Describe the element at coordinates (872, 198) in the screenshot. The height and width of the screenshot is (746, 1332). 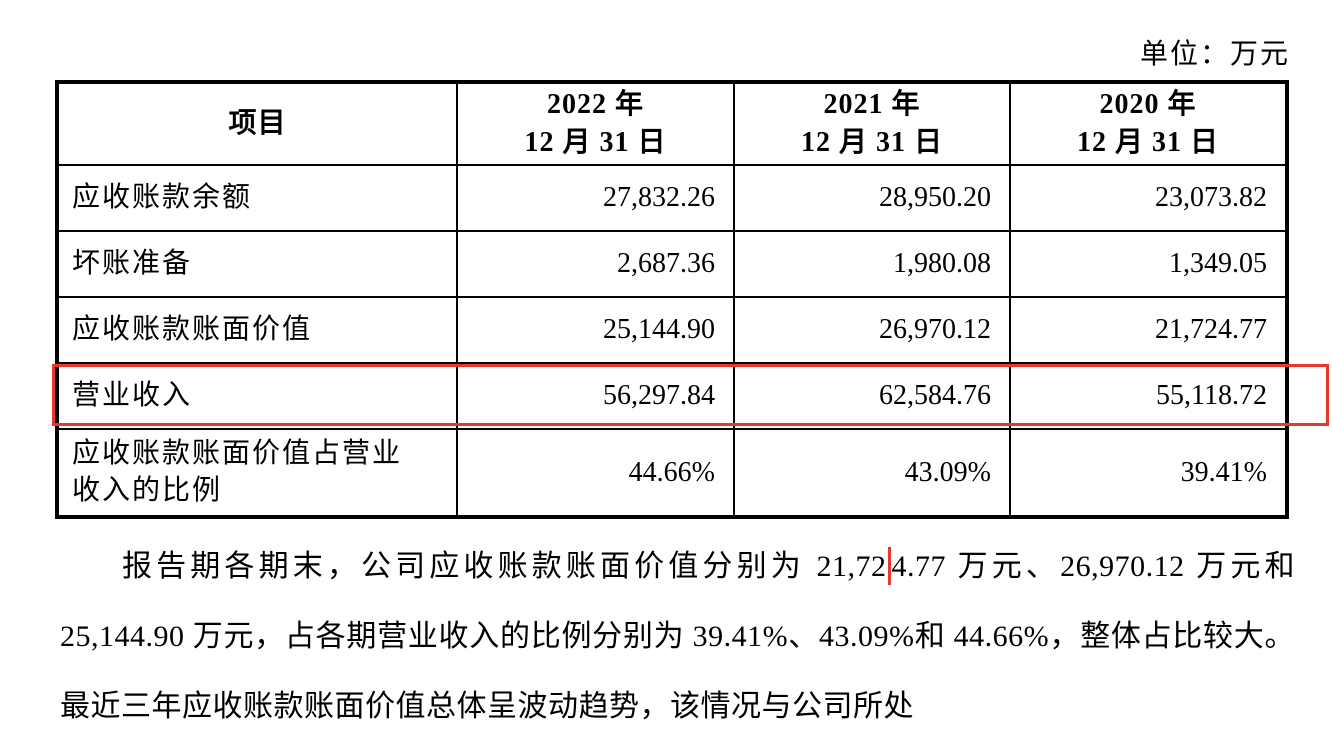
I see `cell-value-2021: 28,950.20` at that location.